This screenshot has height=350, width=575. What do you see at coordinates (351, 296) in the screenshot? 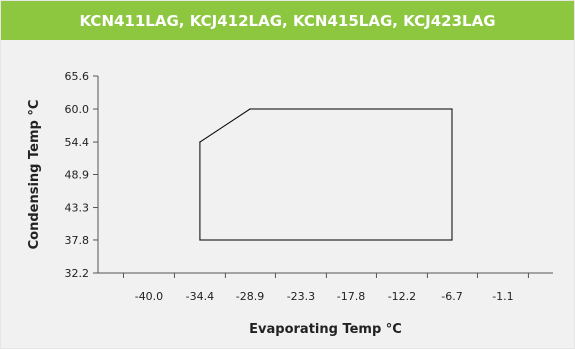
I see `x-tick-label: -17.8` at bounding box center [351, 296].